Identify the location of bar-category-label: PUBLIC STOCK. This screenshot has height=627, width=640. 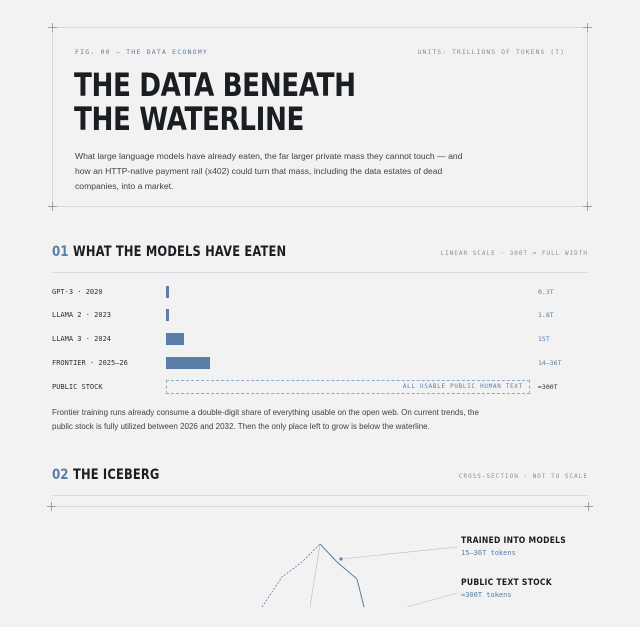
(77, 387).